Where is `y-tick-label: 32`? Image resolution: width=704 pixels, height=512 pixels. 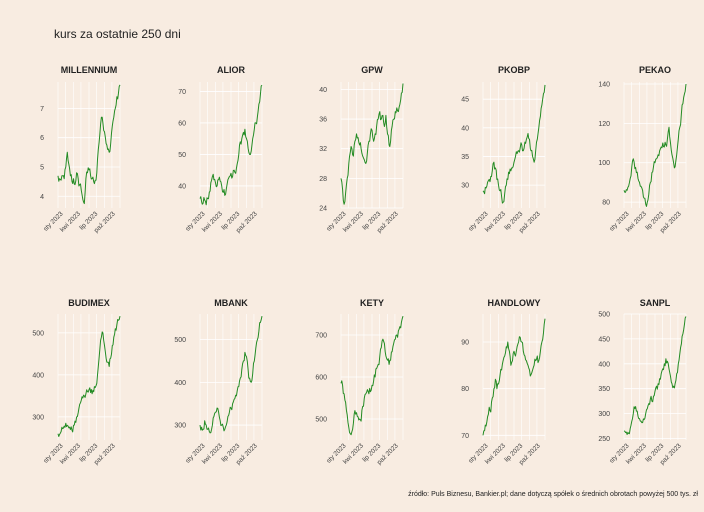
y-tick-label: 32 is located at coordinates (323, 149).